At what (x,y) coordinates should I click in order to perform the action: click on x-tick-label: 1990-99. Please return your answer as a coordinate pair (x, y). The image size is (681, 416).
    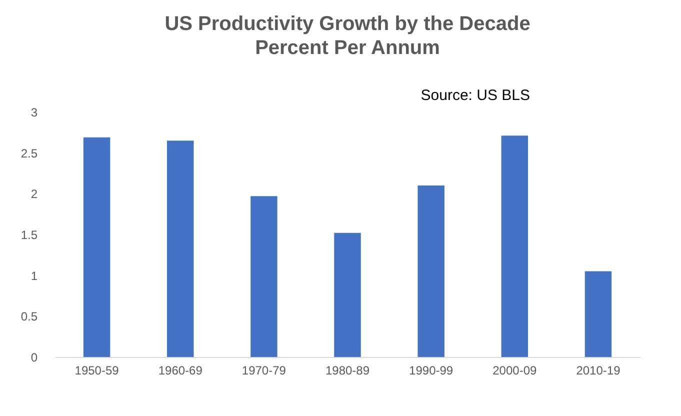
    Looking at the image, I should click on (431, 371).